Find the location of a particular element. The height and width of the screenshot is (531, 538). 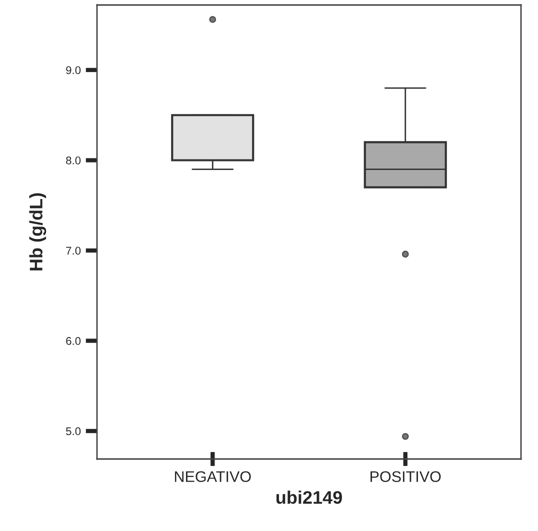

y-tick-label: 9.0 is located at coordinates (73, 70).